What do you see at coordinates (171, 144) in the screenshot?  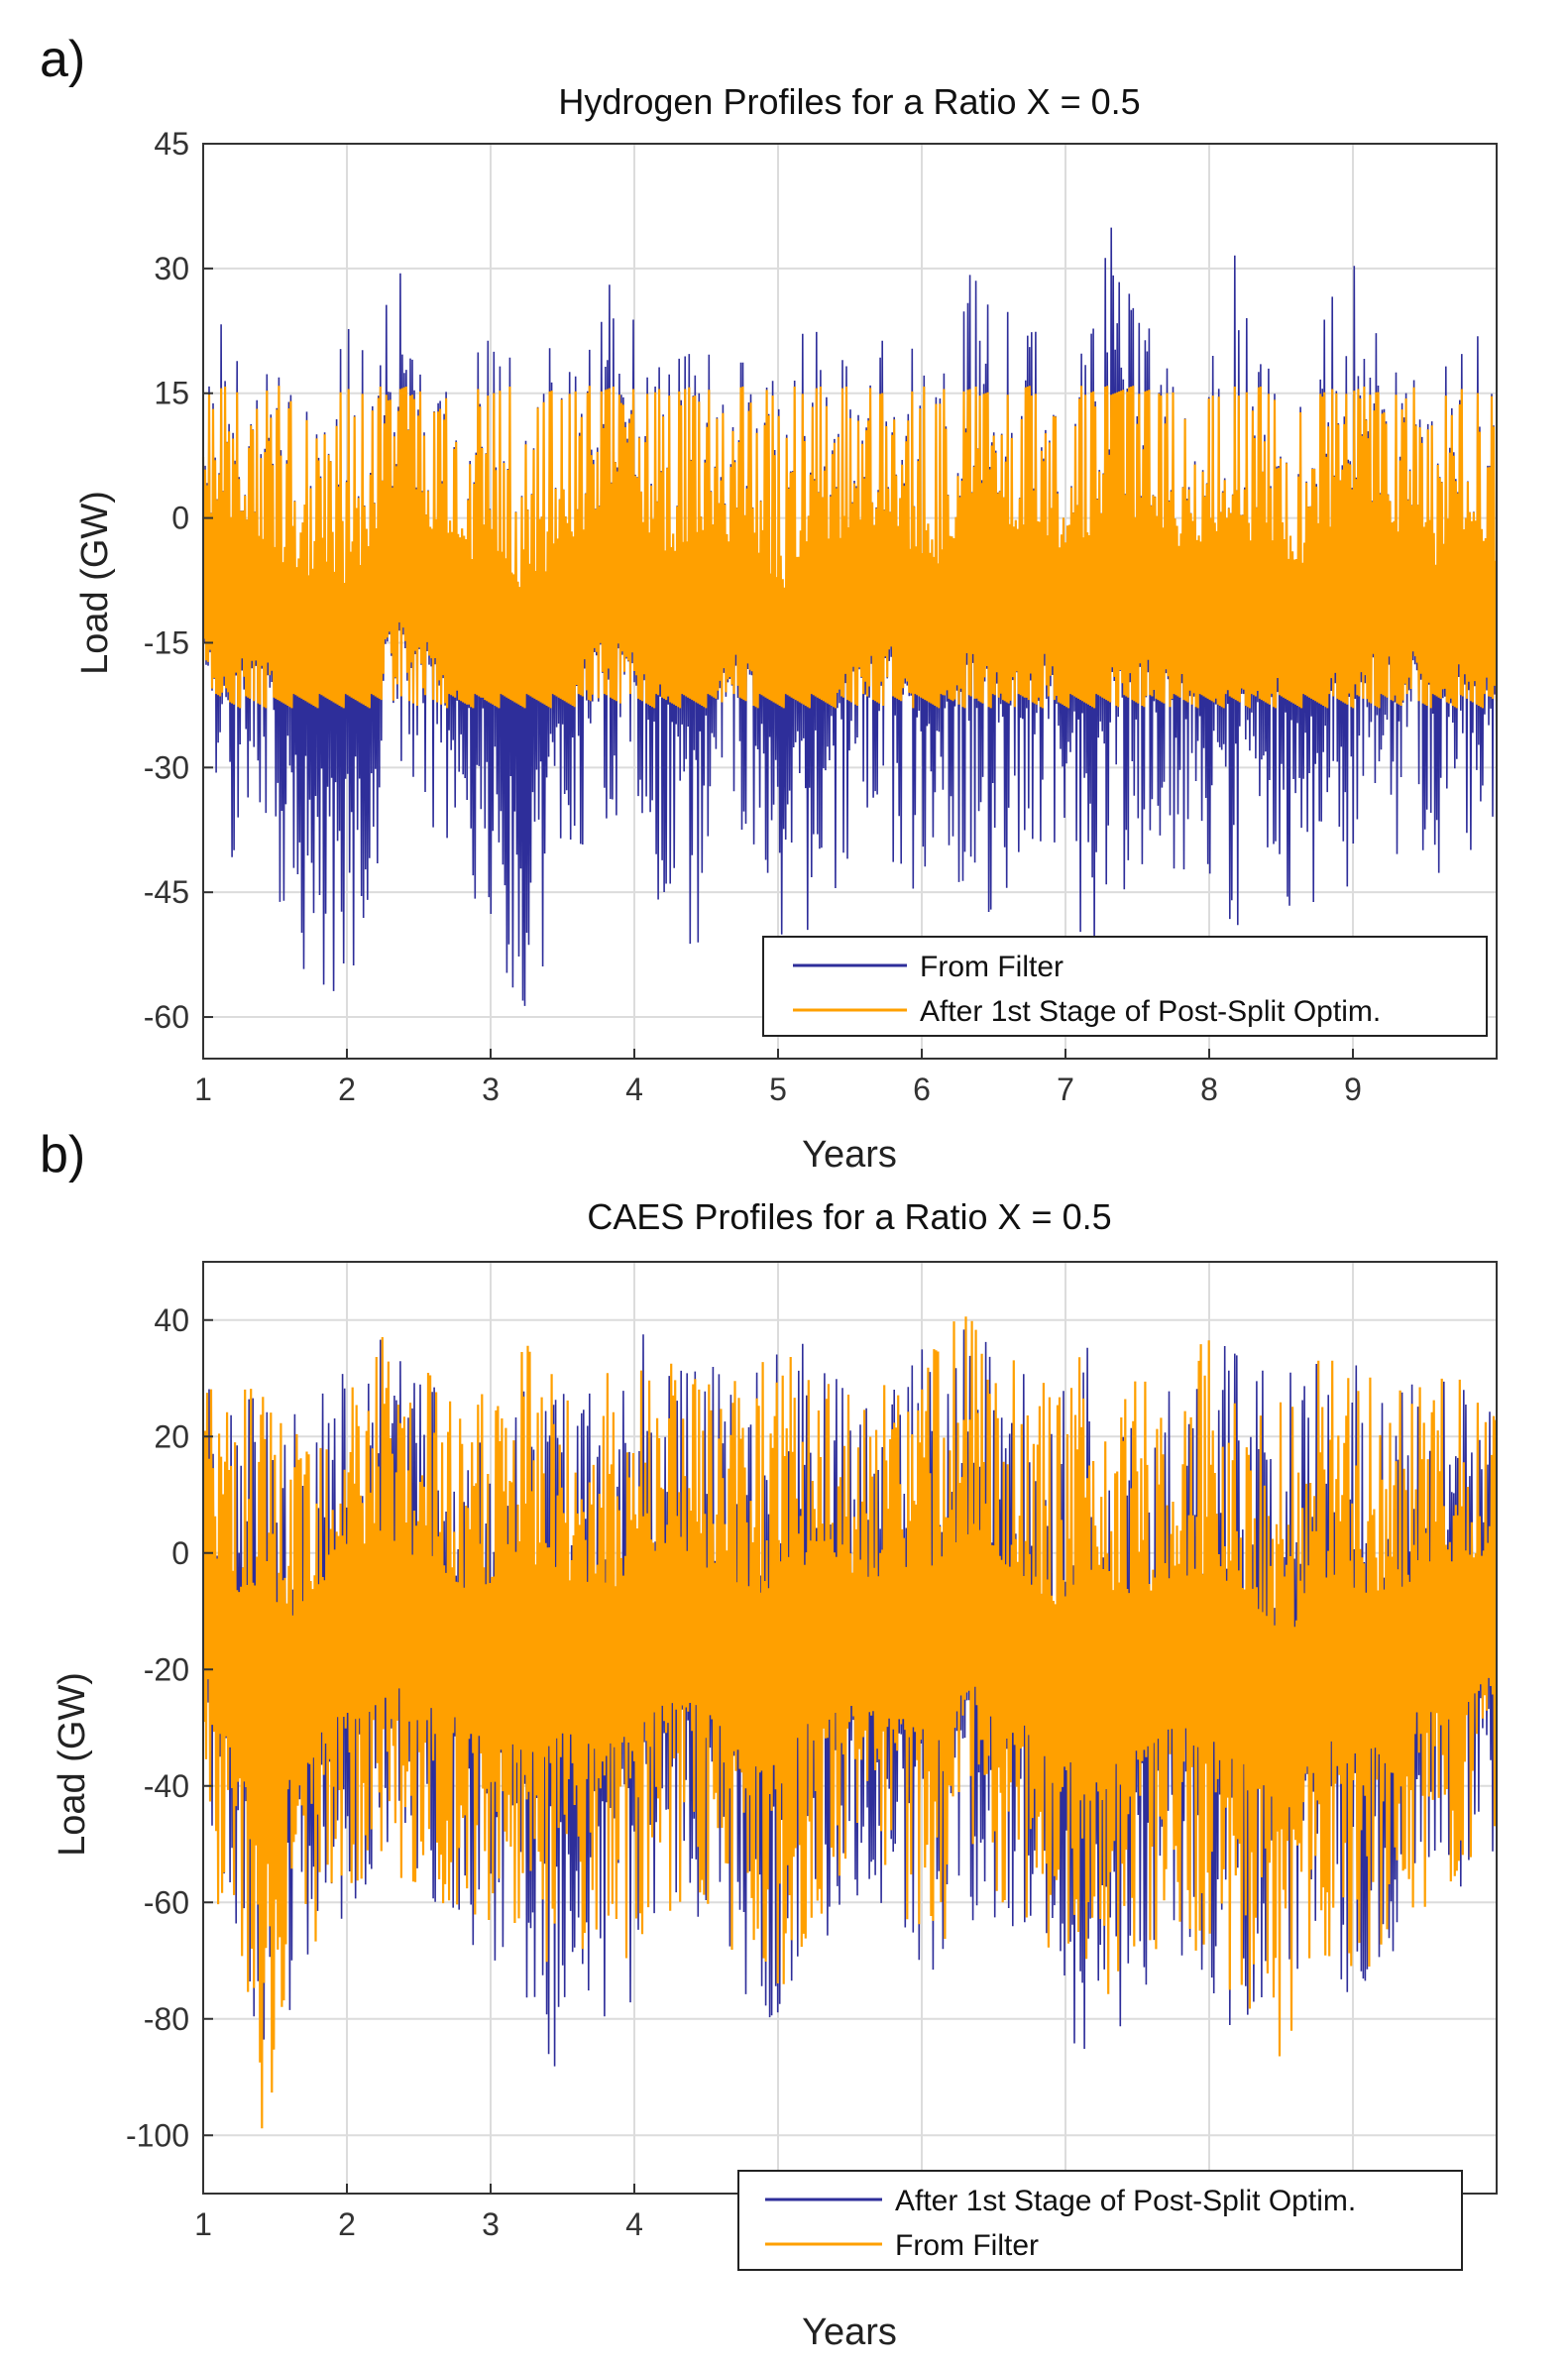 I see `y-tick-label: 45` at bounding box center [171, 144].